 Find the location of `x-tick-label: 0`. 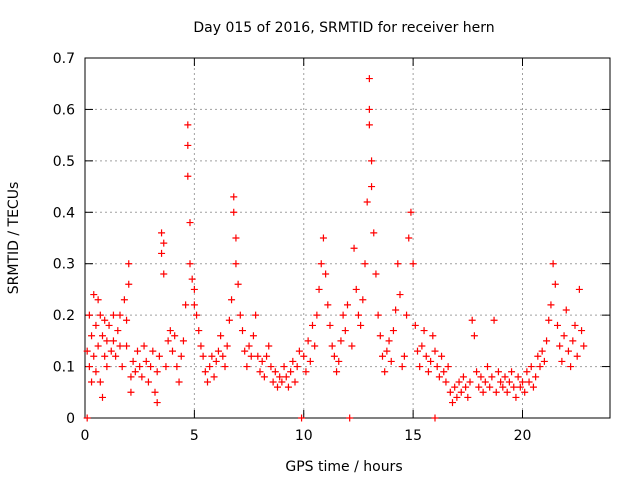

x-tick-label: 0 is located at coordinates (85, 436).